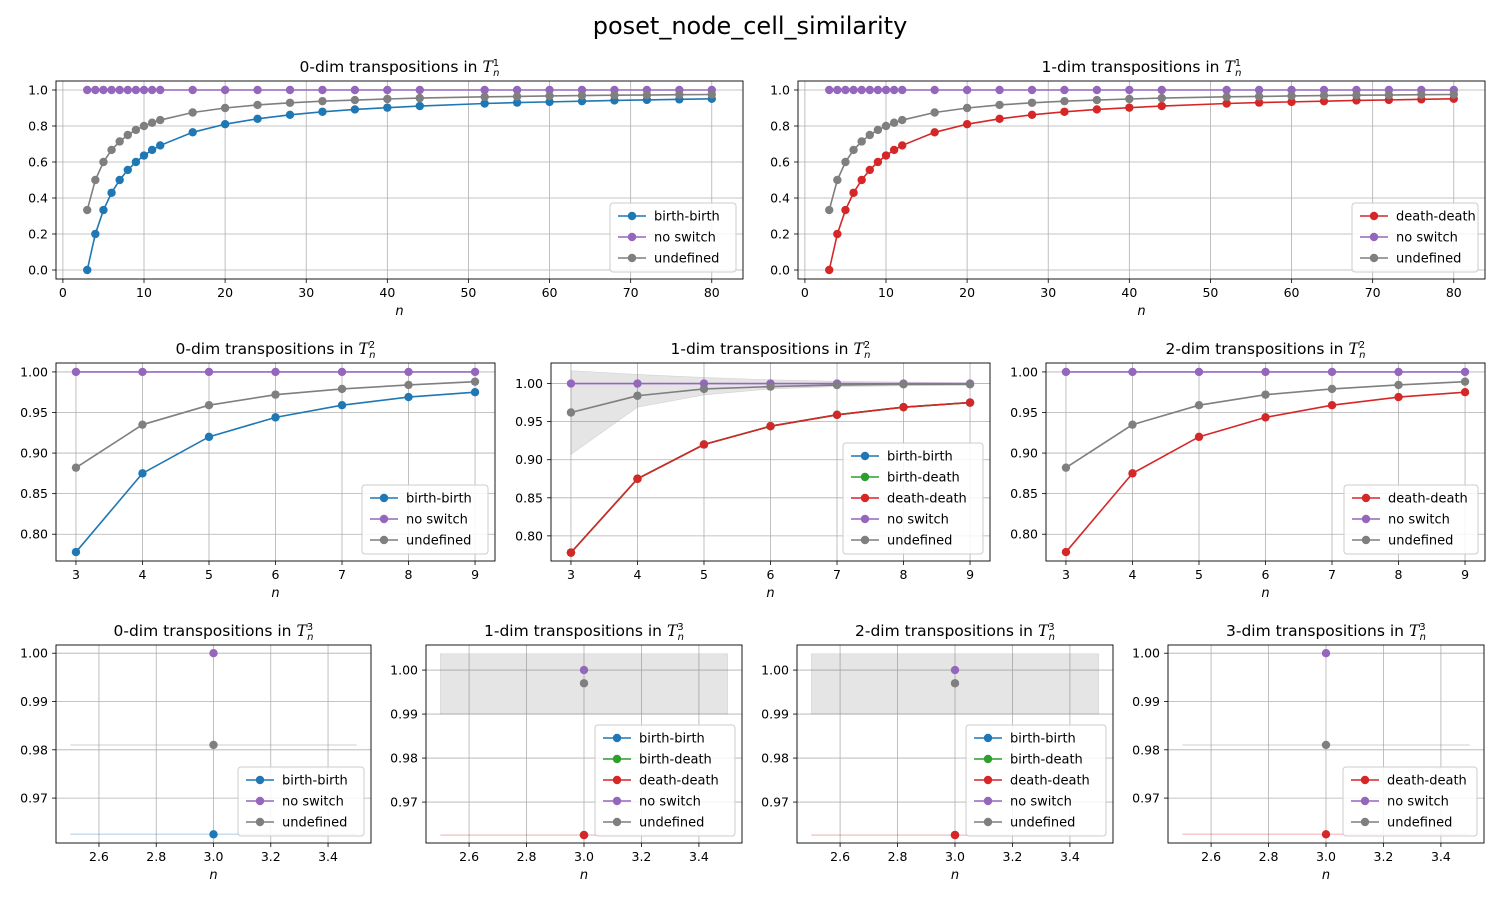  What do you see at coordinates (38, 90) in the screenshot?
I see `y-tick-label: 1.0` at bounding box center [38, 90].